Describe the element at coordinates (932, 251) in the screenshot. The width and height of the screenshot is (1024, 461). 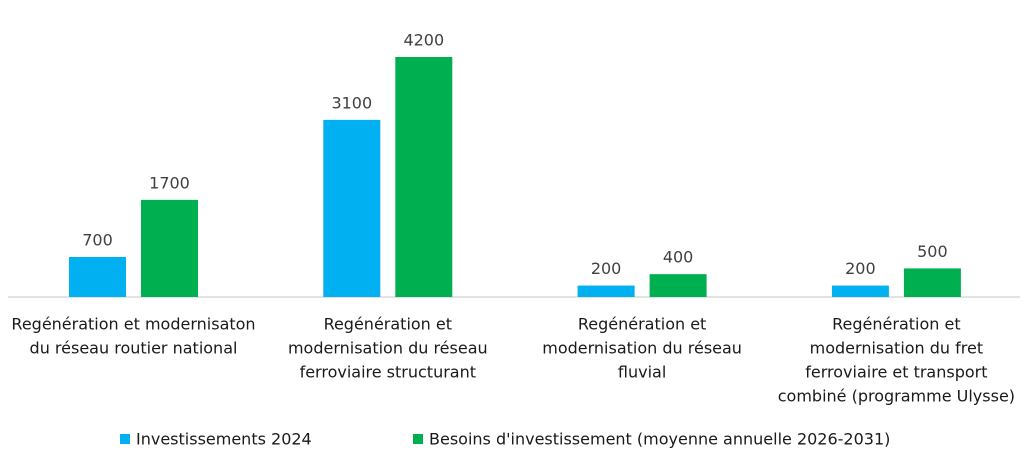
I see `data-label: 500` at that location.